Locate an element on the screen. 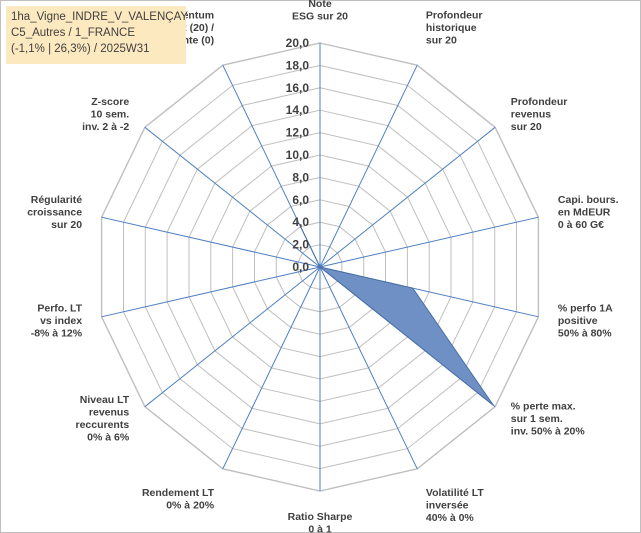  axis-label: Ratio Sharpe 0 à 1 is located at coordinates (320, 522).